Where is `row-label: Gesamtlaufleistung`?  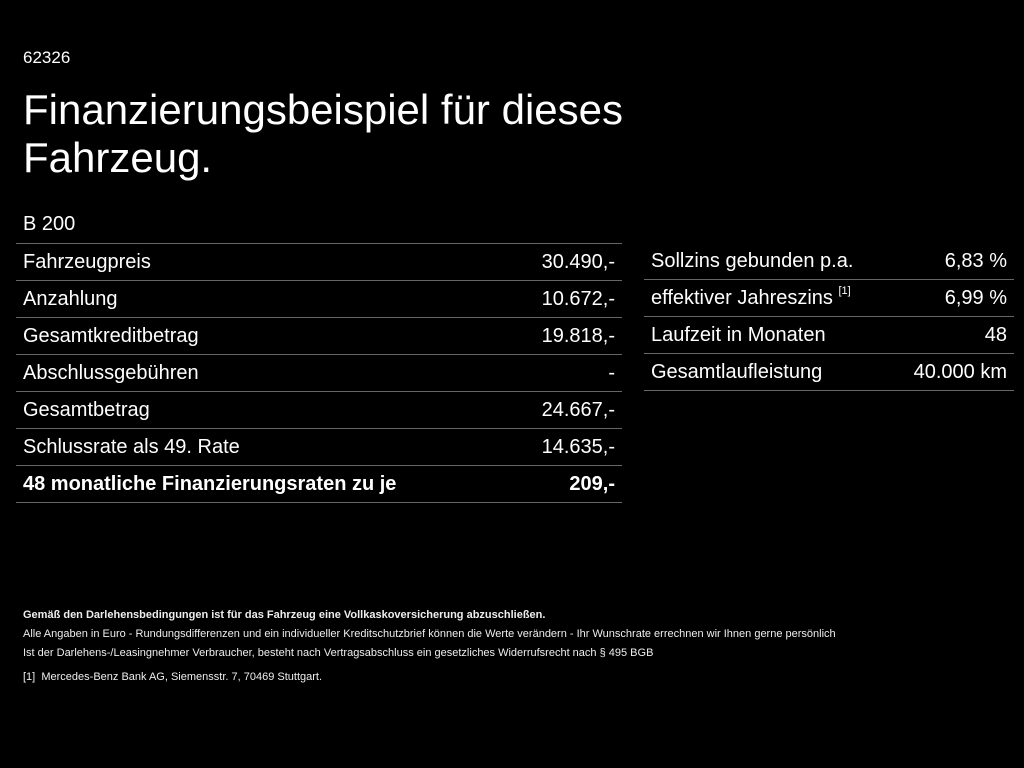
row-label: Gesamtlaufleistung is located at coordinates (768, 372).